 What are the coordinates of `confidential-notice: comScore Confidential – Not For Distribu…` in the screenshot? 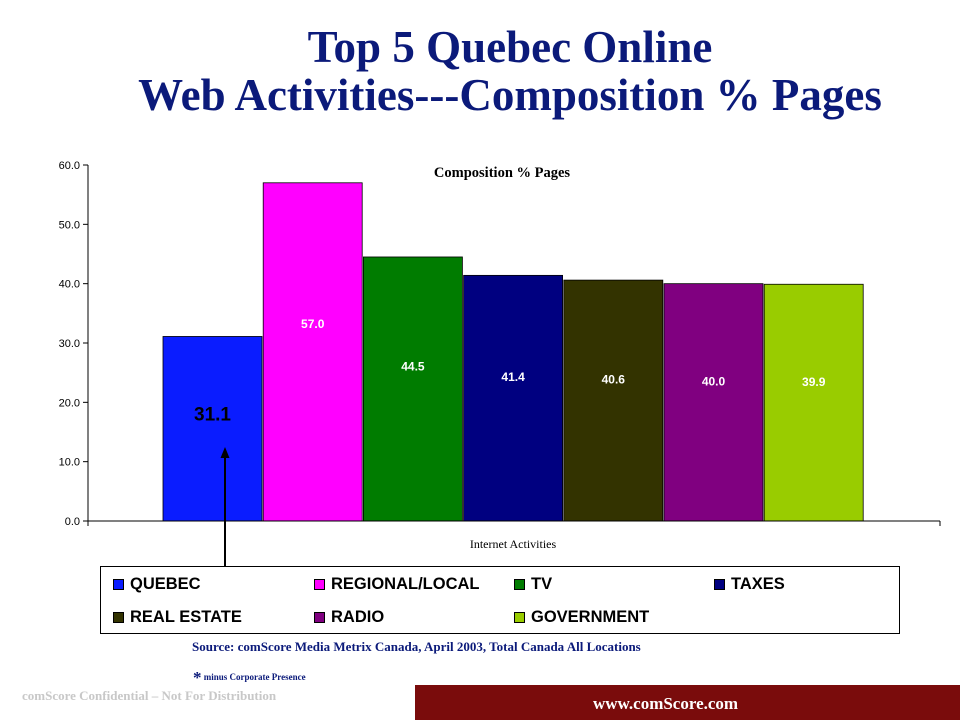 It's located at (149, 695).